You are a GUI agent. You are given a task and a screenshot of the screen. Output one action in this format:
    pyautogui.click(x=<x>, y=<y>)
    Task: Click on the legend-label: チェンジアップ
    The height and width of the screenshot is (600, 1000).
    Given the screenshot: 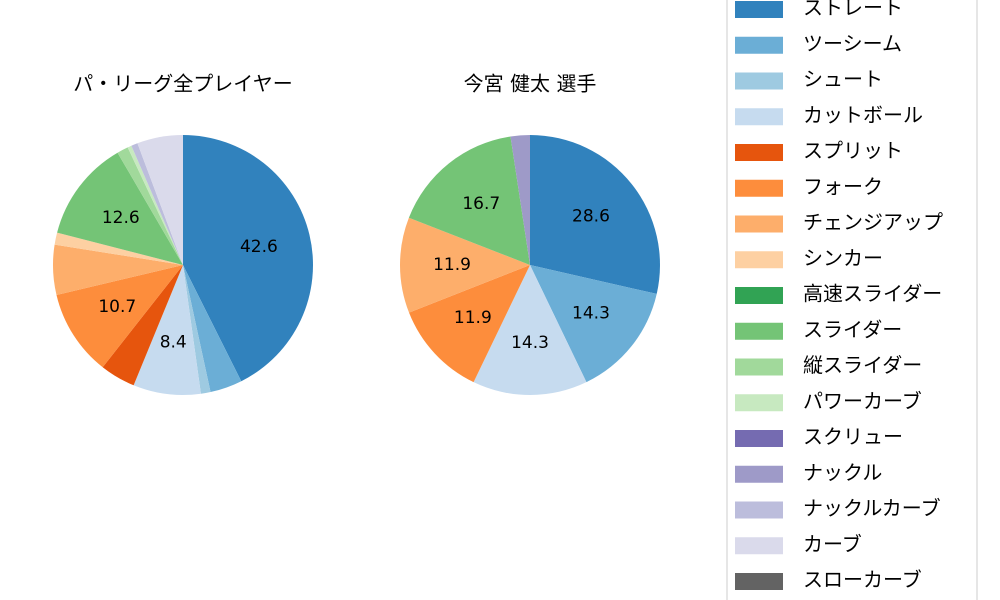 What is the action you would take?
    pyautogui.click(x=873, y=222)
    